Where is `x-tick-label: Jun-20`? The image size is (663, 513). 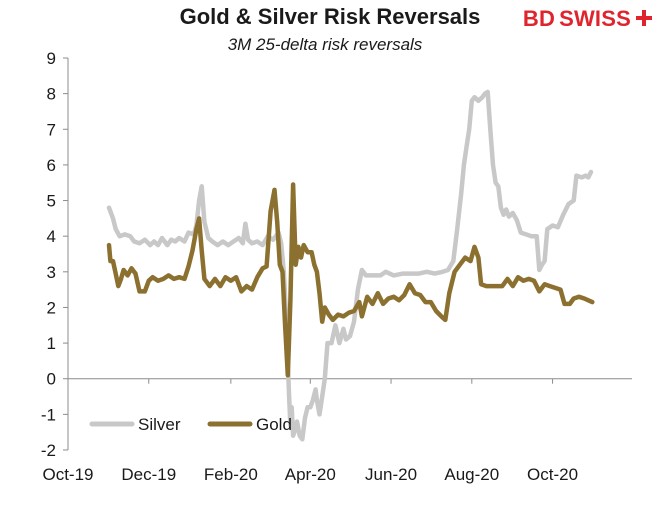
x-tick-label: Jun-20 is located at coordinates (391, 474).